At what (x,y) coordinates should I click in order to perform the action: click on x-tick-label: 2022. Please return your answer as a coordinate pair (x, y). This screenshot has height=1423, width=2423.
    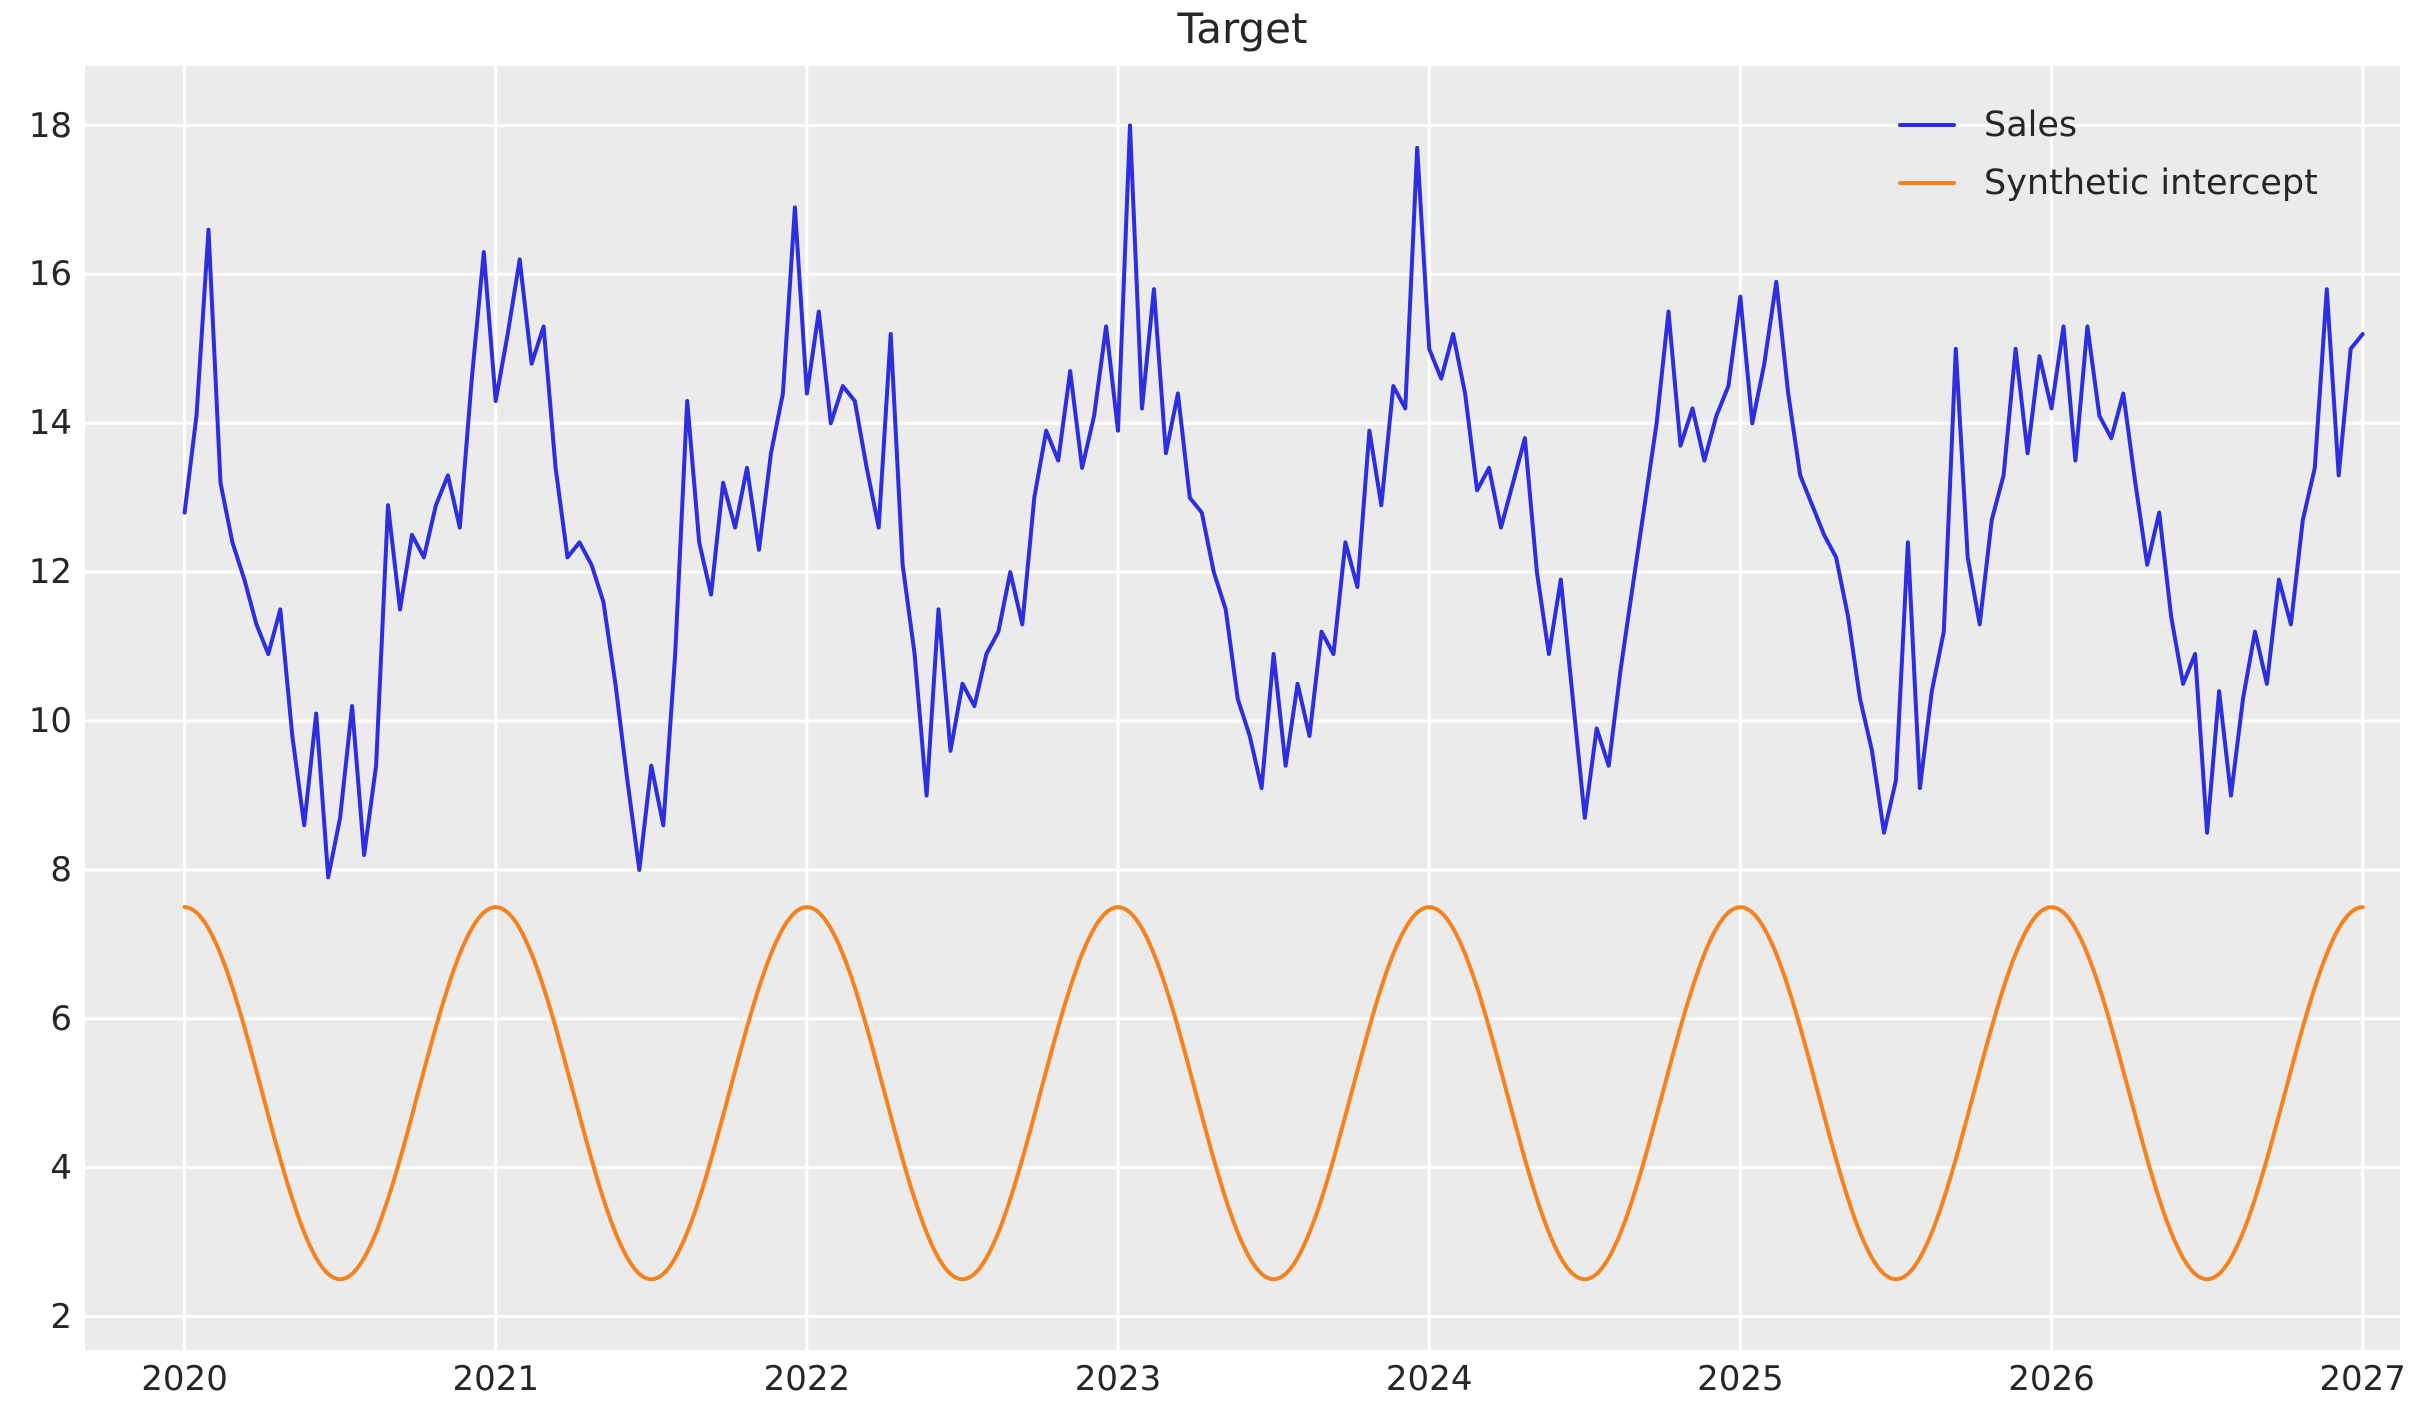
    Looking at the image, I should click on (807, 1379).